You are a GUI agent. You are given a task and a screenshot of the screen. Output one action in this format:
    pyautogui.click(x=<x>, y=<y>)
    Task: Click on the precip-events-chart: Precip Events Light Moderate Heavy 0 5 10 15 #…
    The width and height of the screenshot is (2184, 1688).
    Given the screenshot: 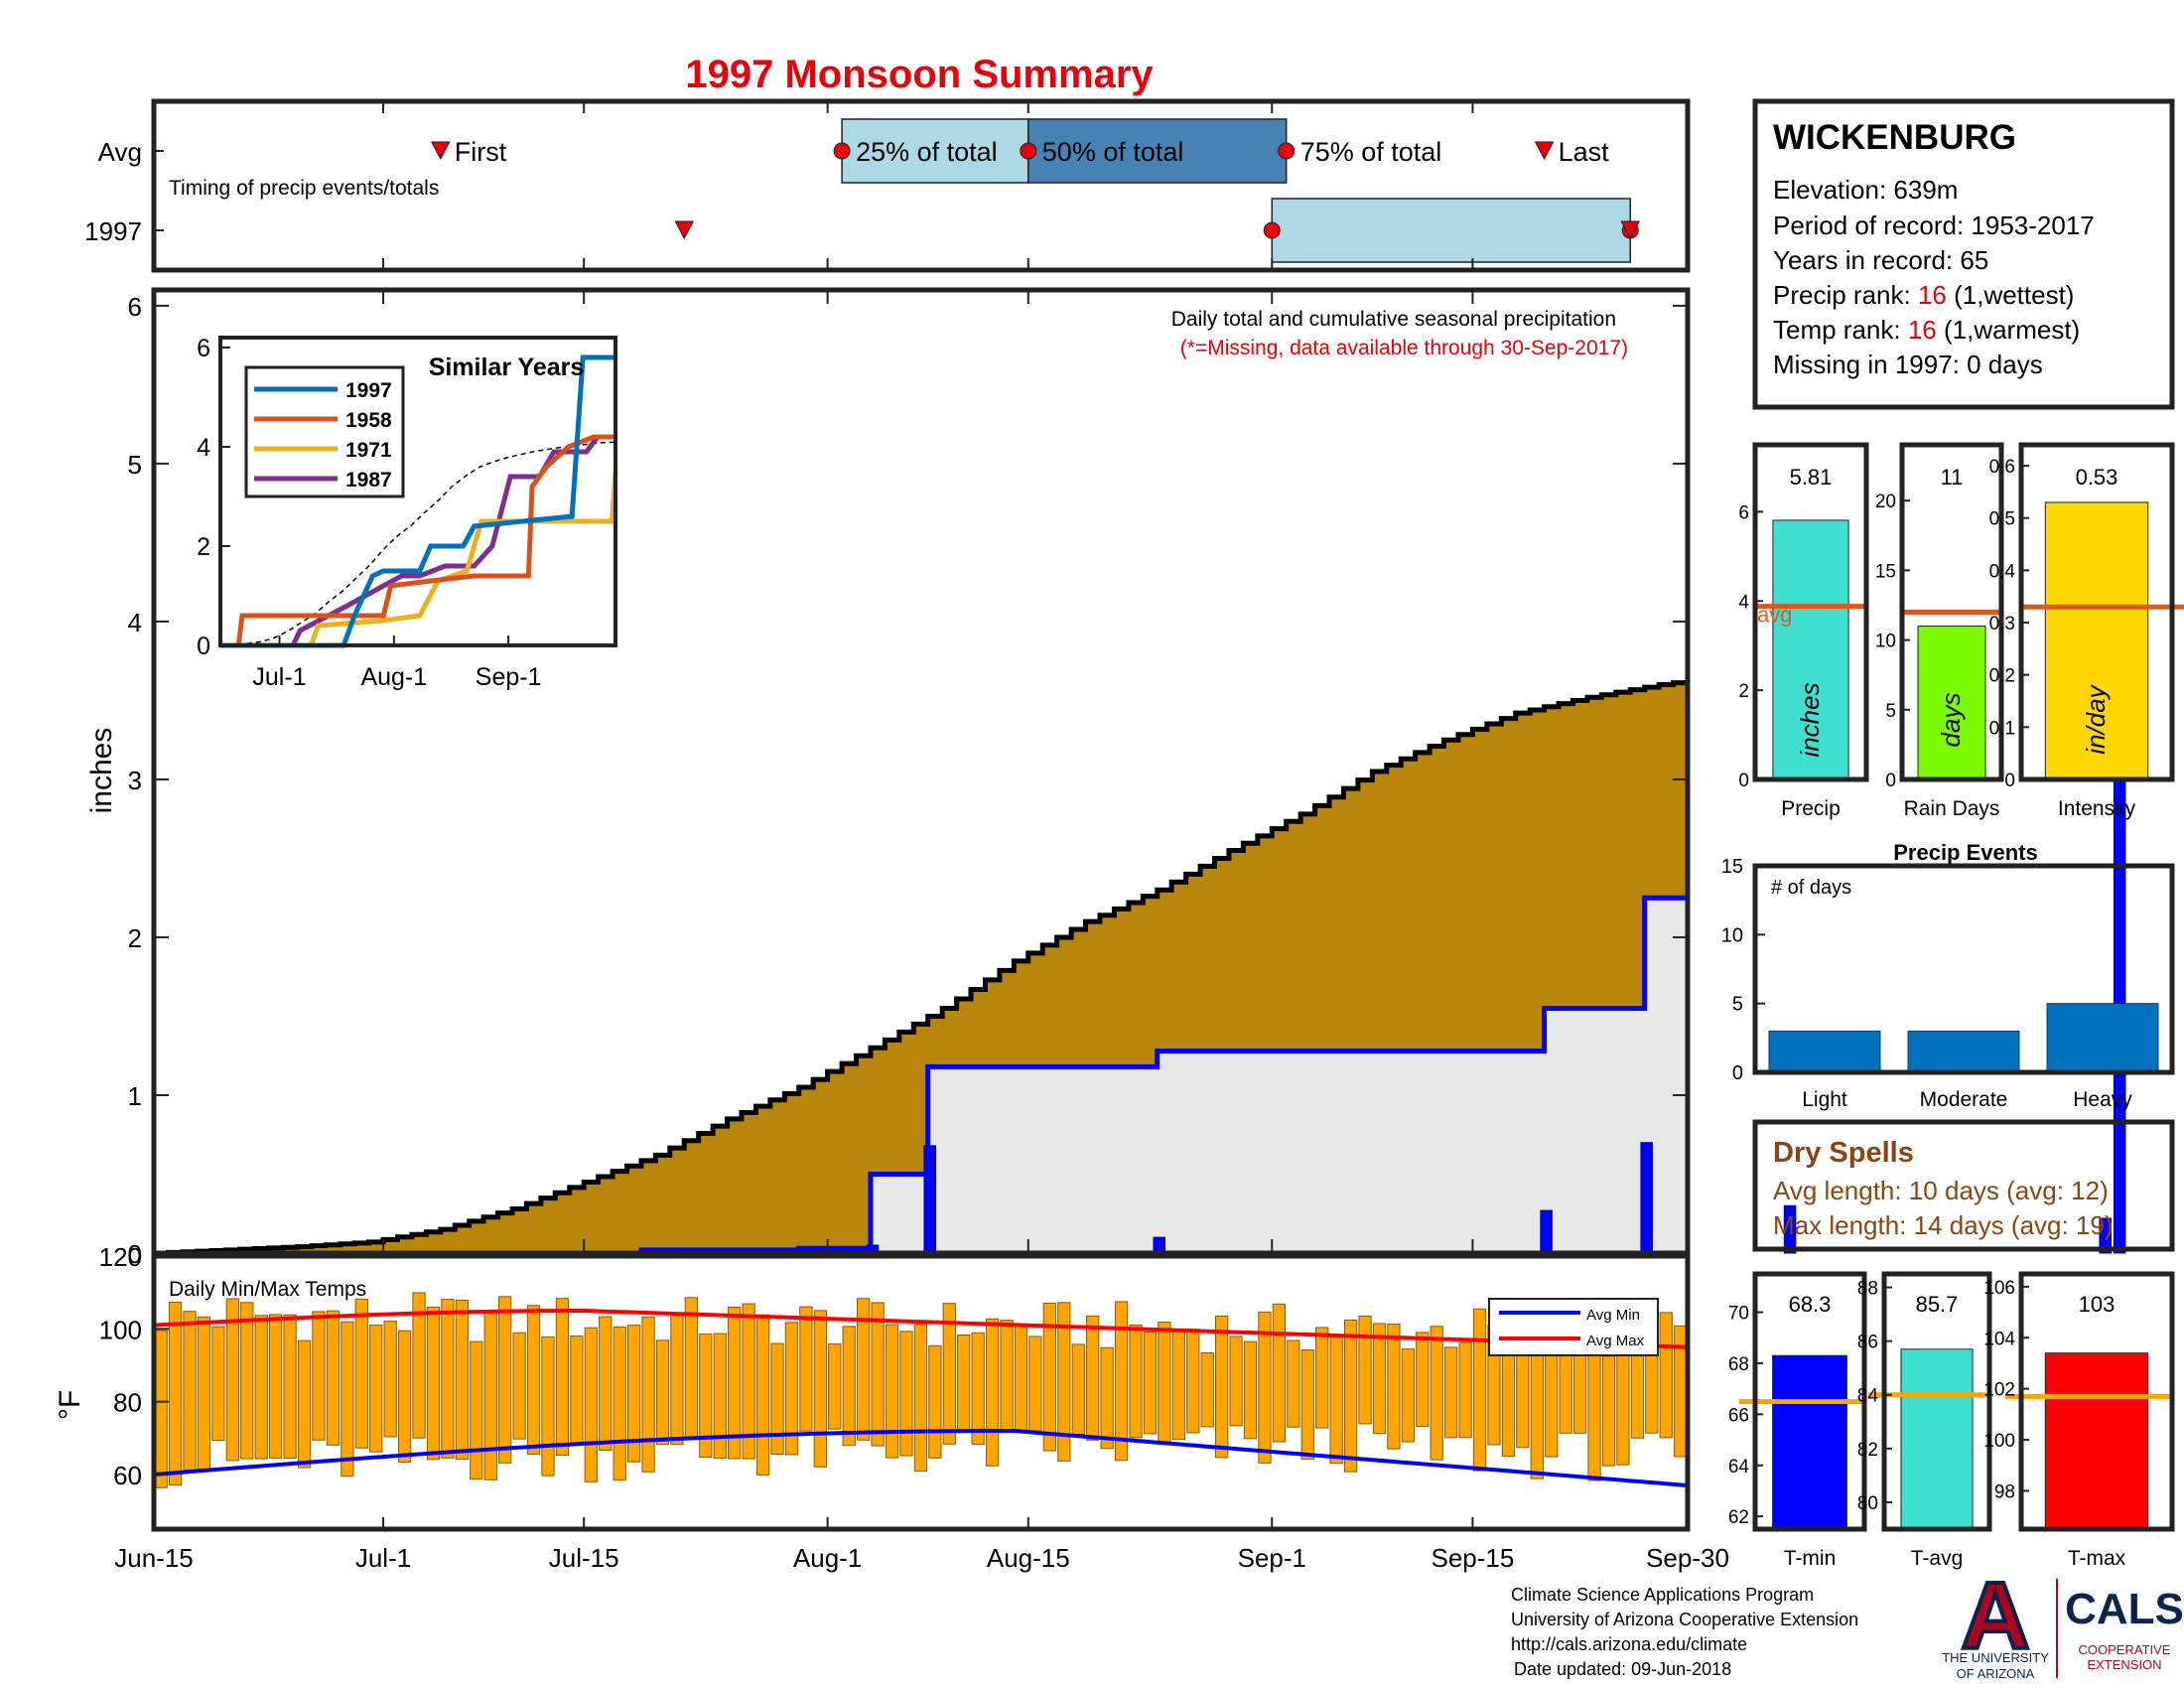 What is the action you would take?
    pyautogui.click(x=1948, y=975)
    